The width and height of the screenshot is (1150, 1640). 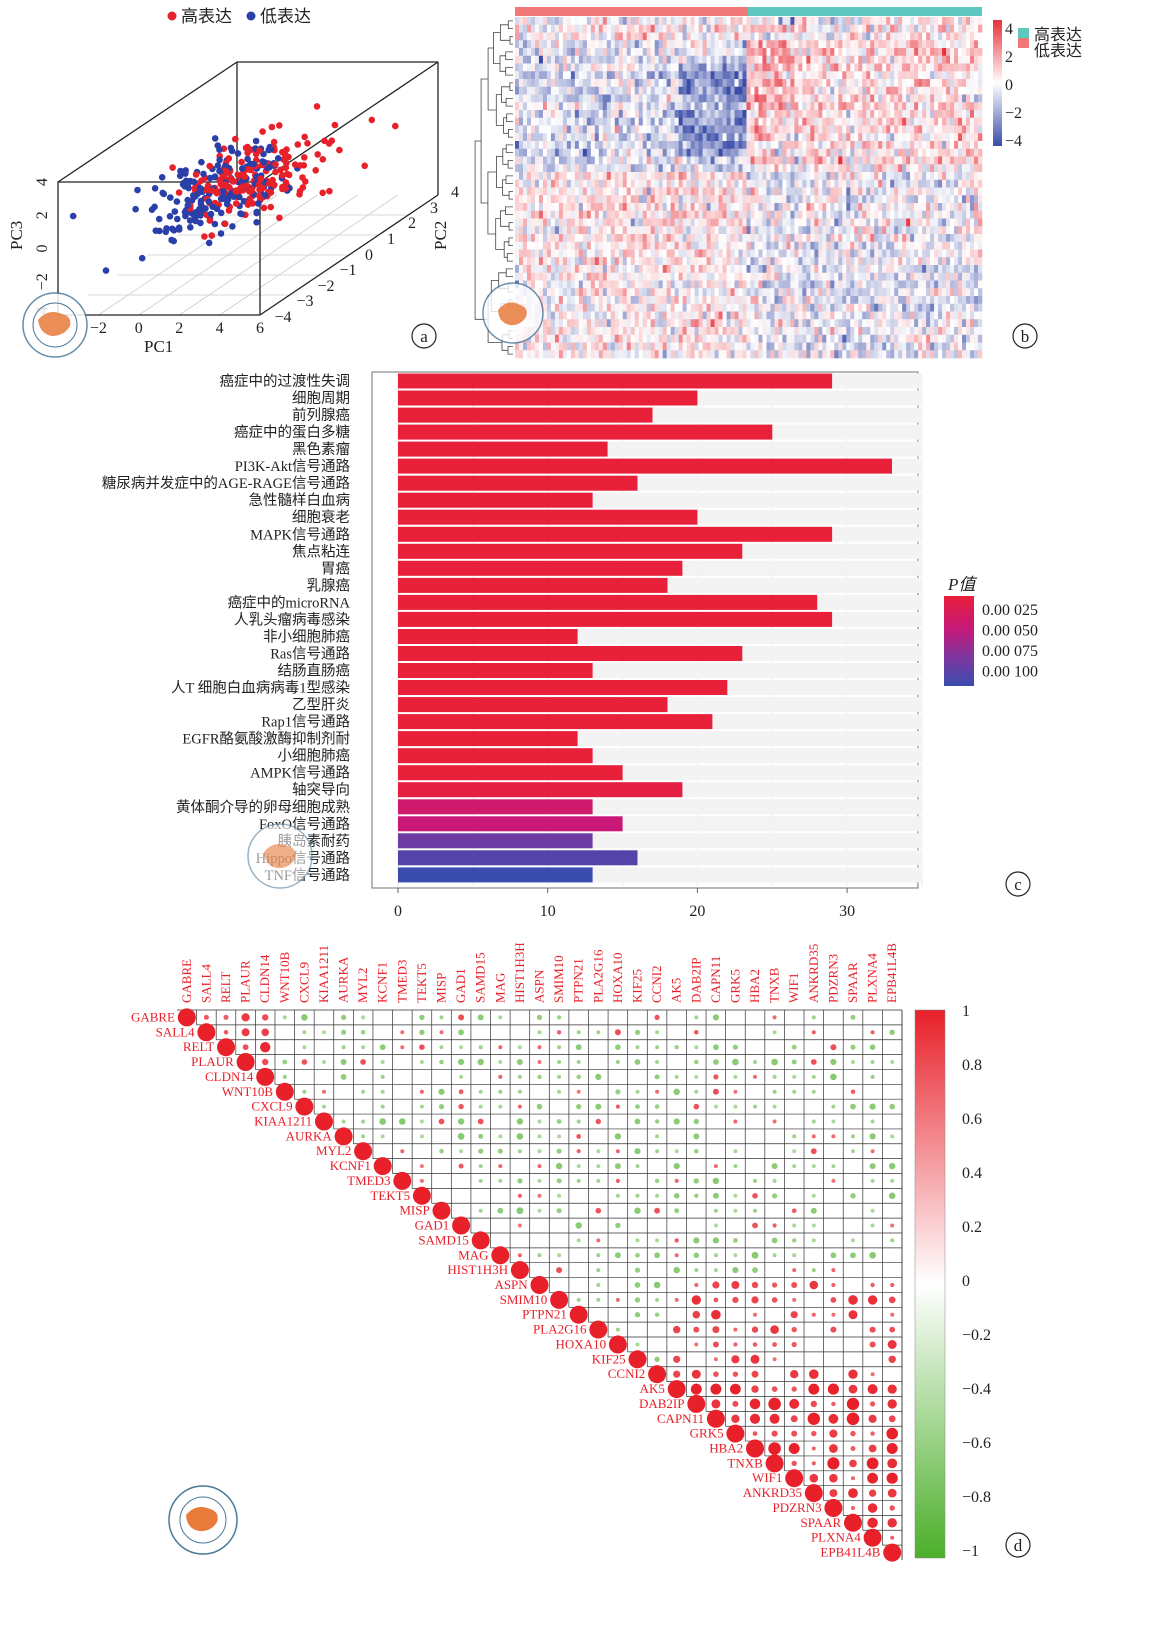 I want to click on pc3-tick: 0, so click(x=42, y=249).